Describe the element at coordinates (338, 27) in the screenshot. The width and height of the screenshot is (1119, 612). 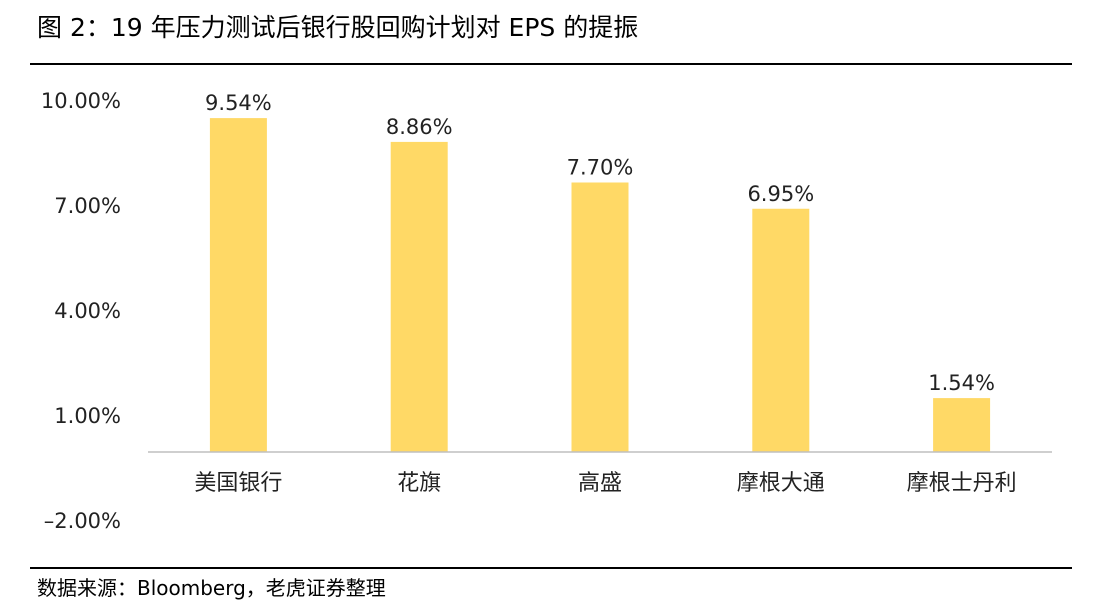
I see `figure-title: 图 2：19 年压力测试后银行股回购计划对 EPS 的提振` at that location.